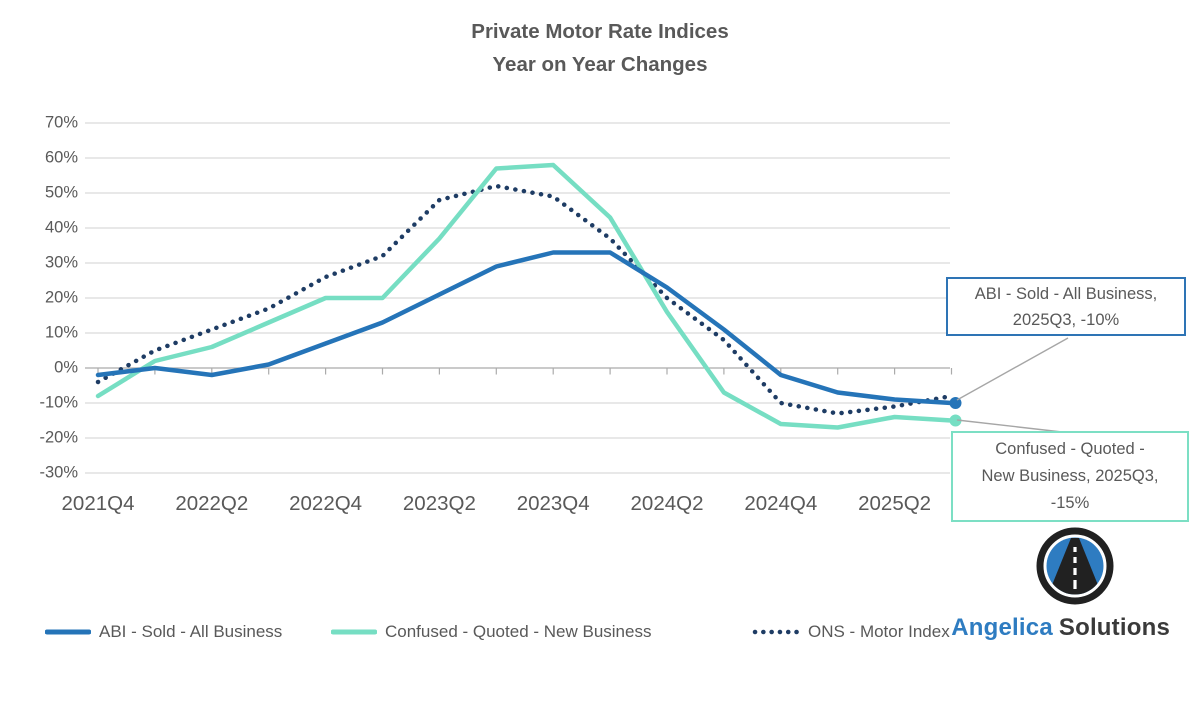 This screenshot has width=1200, height=707. I want to click on x-axis-label-2023Q4: 2023Q4, so click(553, 503).